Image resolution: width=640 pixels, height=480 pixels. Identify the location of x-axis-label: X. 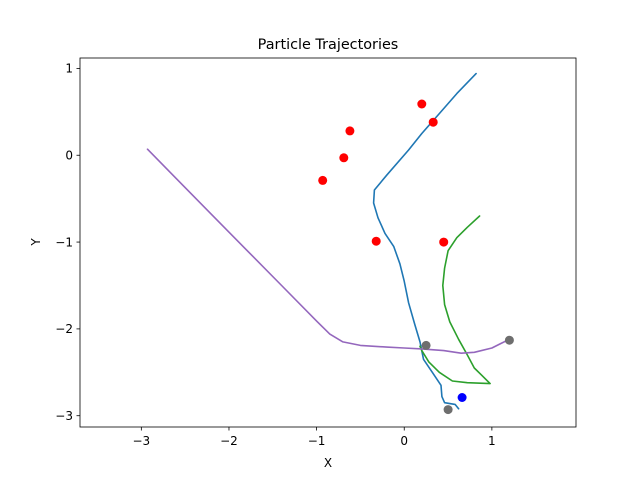
(328, 463).